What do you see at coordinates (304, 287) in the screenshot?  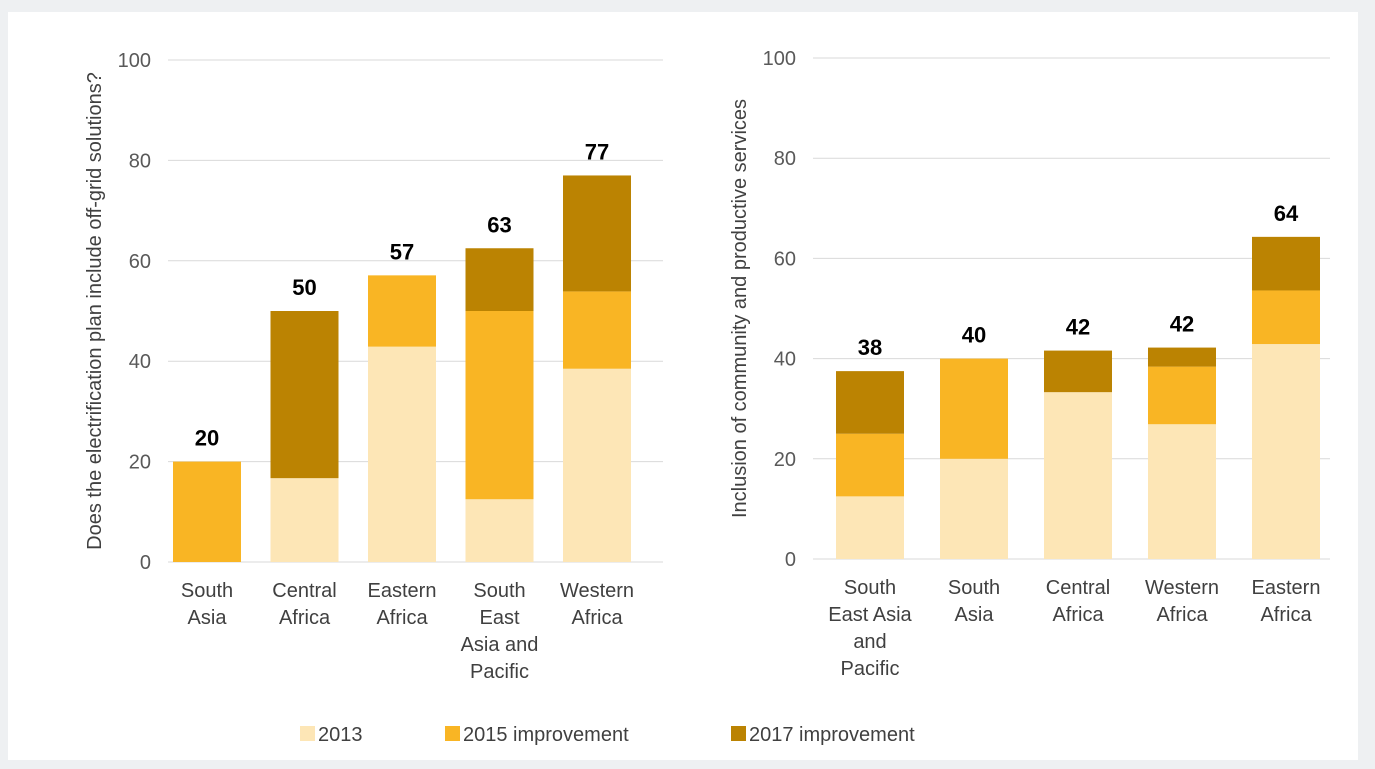 I see `chart1-total-label: 50` at bounding box center [304, 287].